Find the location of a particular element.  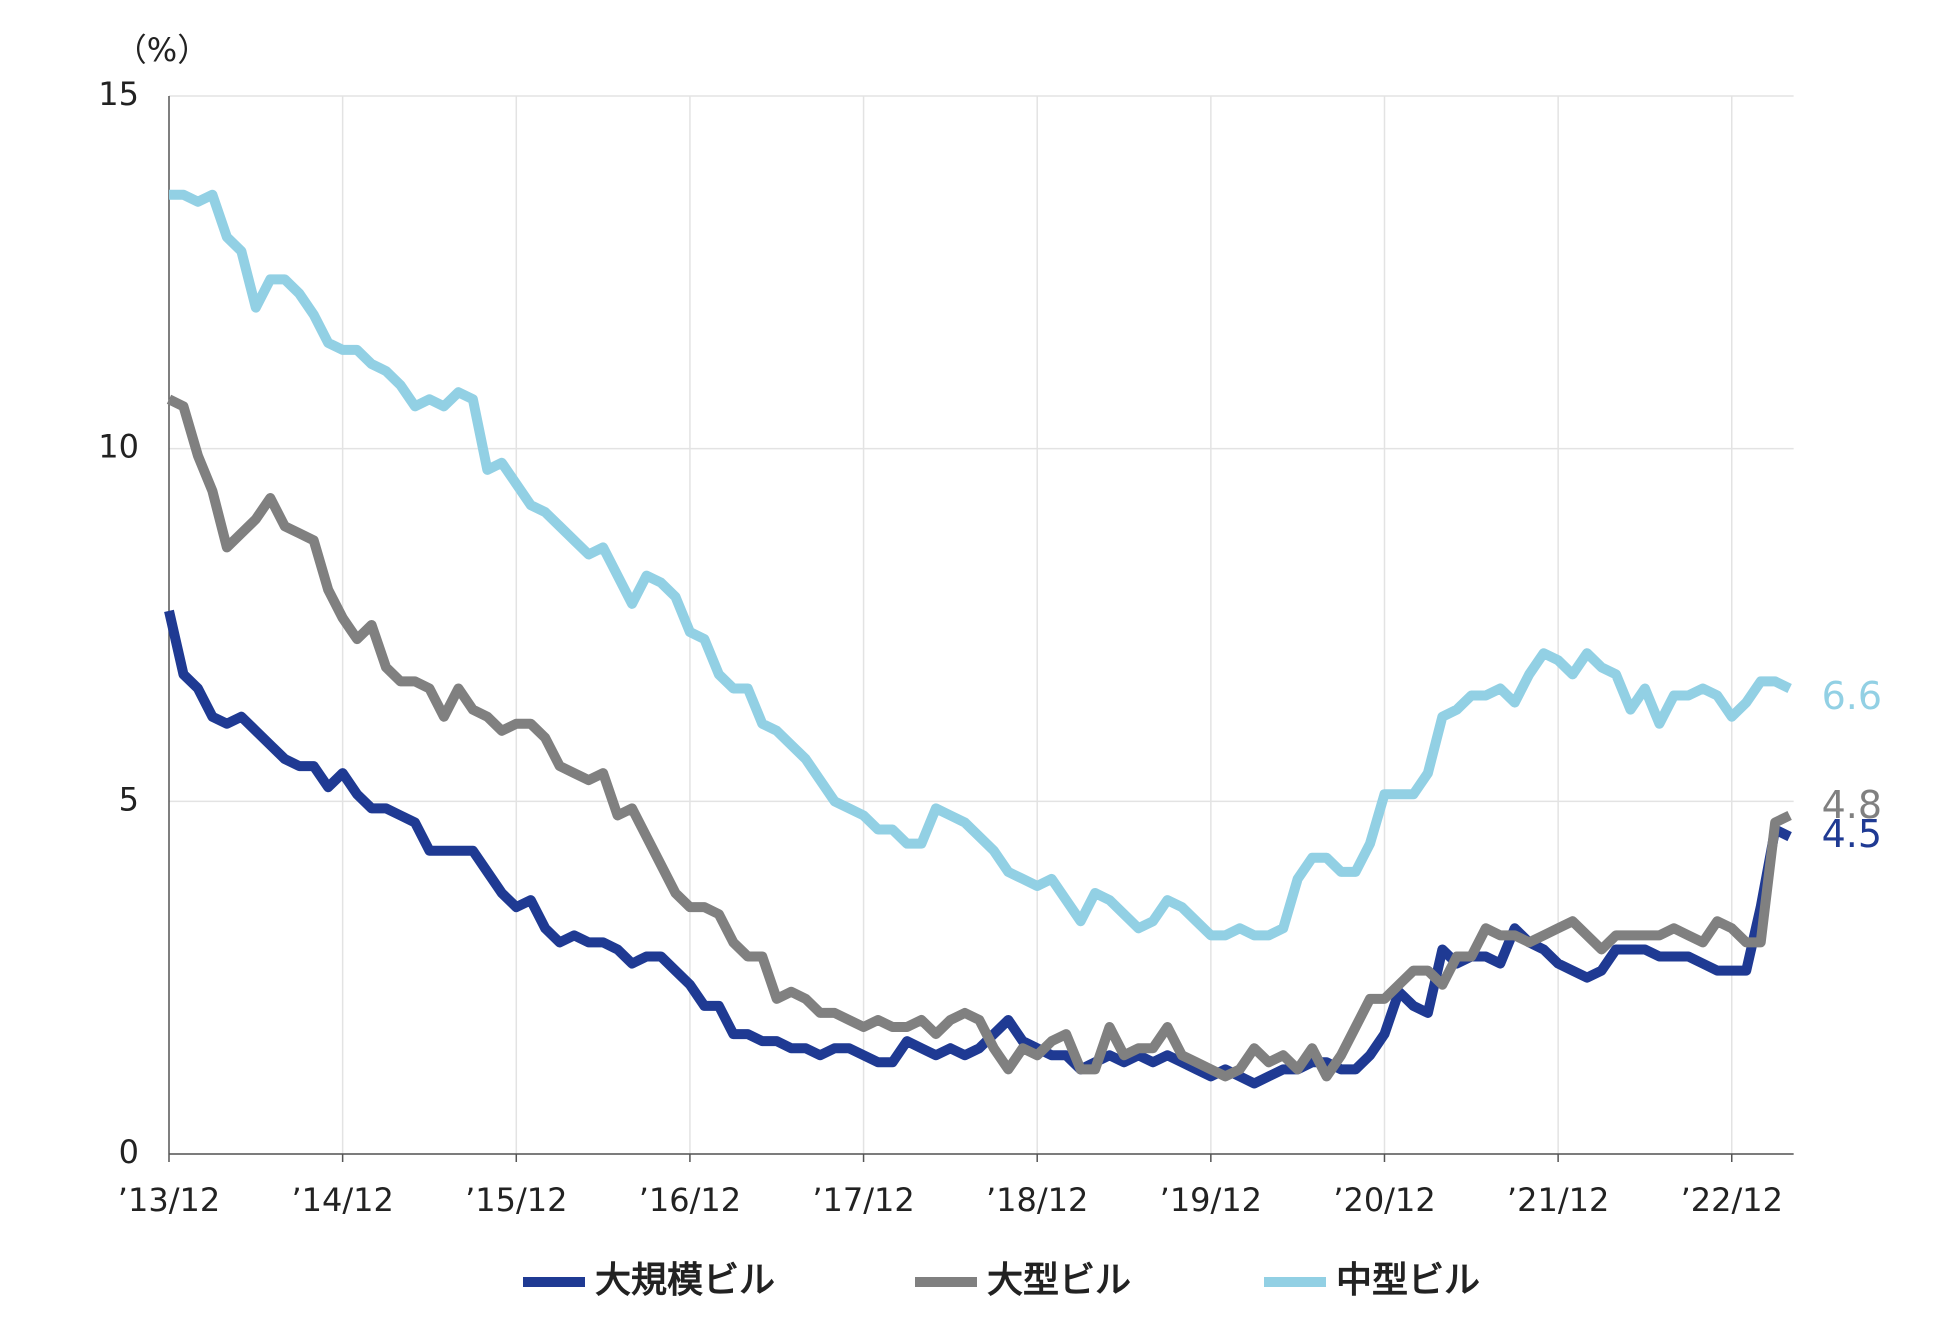

x-tick-label: ’18/12 is located at coordinates (1037, 1200).